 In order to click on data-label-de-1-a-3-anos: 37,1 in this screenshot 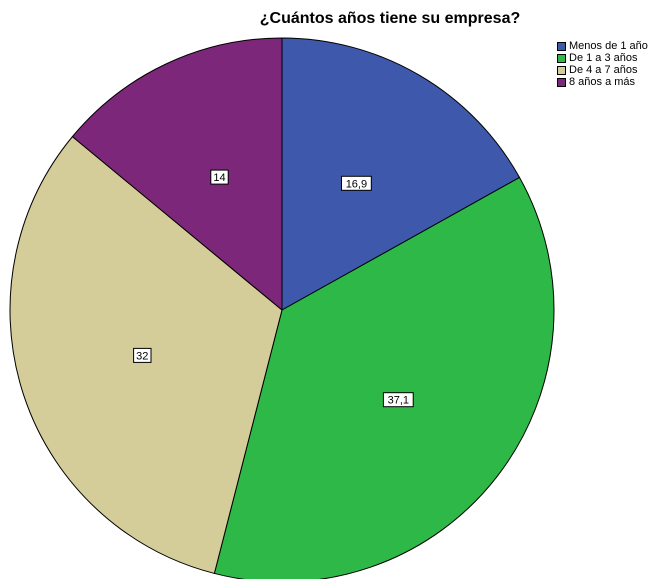, I will do `click(398, 400)`.